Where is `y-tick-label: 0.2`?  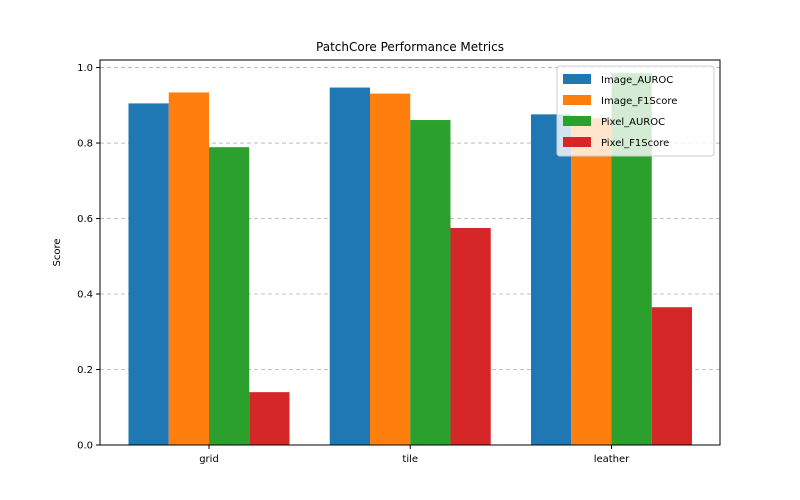 y-tick-label: 0.2 is located at coordinates (85, 370).